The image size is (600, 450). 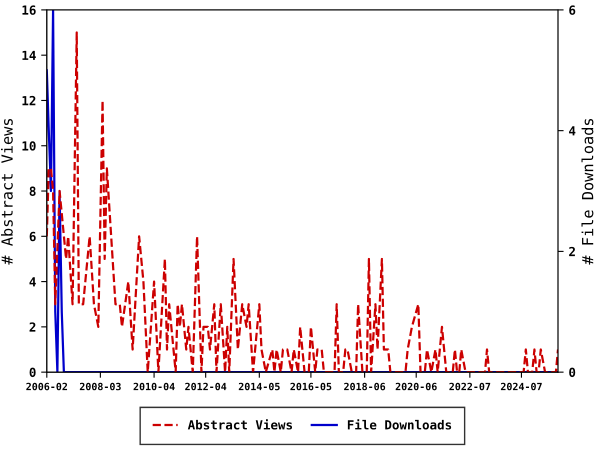 What do you see at coordinates (205, 386) in the screenshot?
I see `x-tick-label: 2012-04` at bounding box center [205, 386].